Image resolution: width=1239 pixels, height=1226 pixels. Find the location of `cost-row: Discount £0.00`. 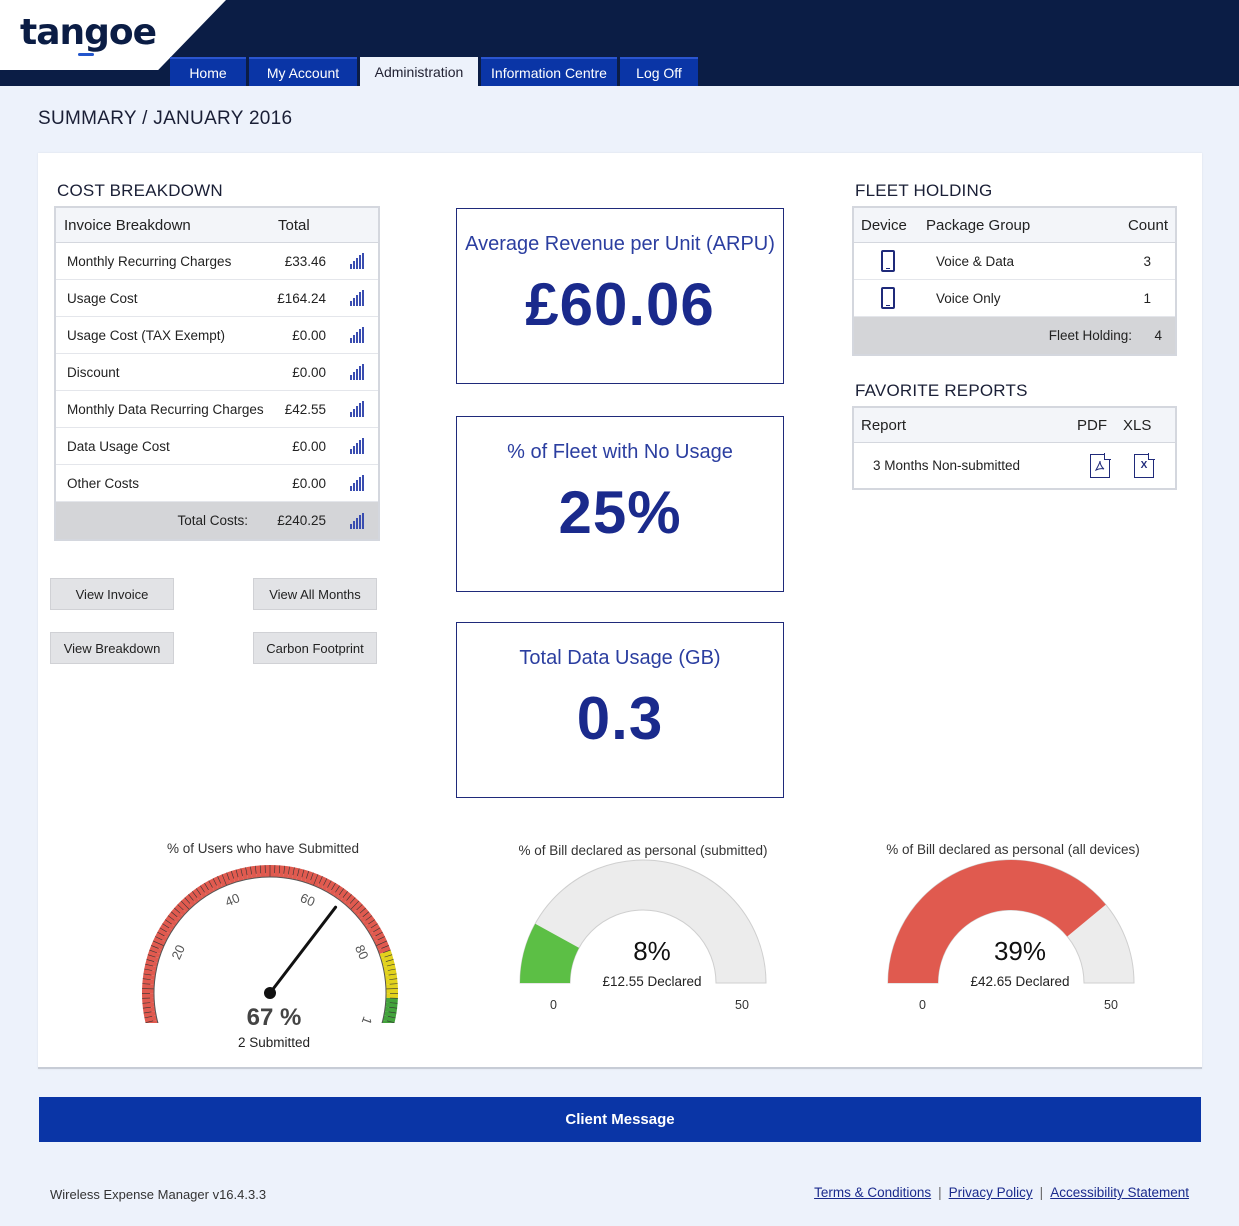

cost-row: Discount £0.00 is located at coordinates (217, 372).